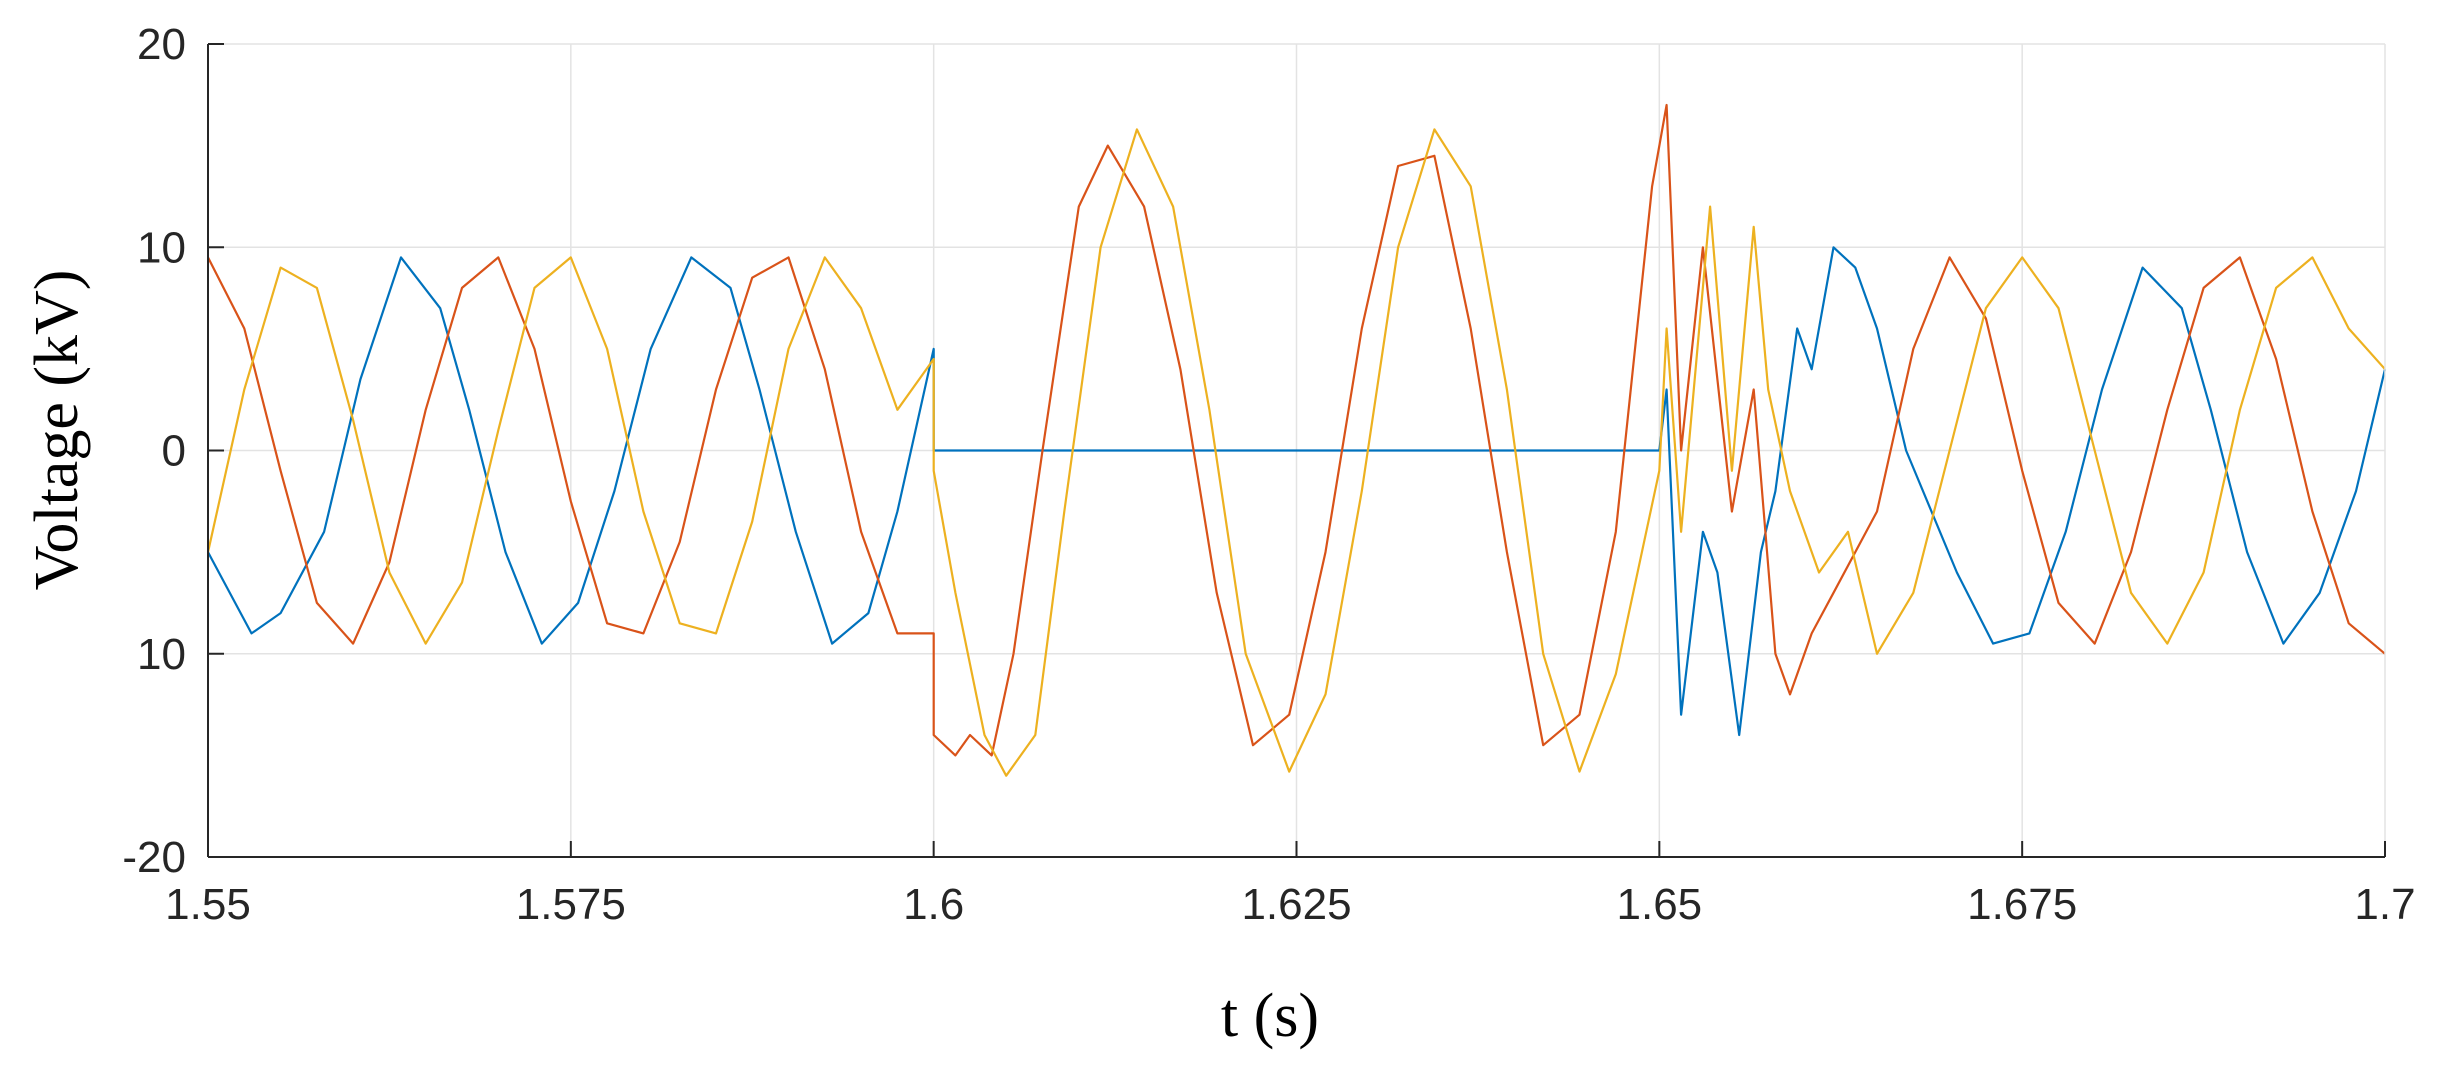 Image resolution: width=2444 pixels, height=1072 pixels. I want to click on y-tick-label: 0, so click(174, 451).